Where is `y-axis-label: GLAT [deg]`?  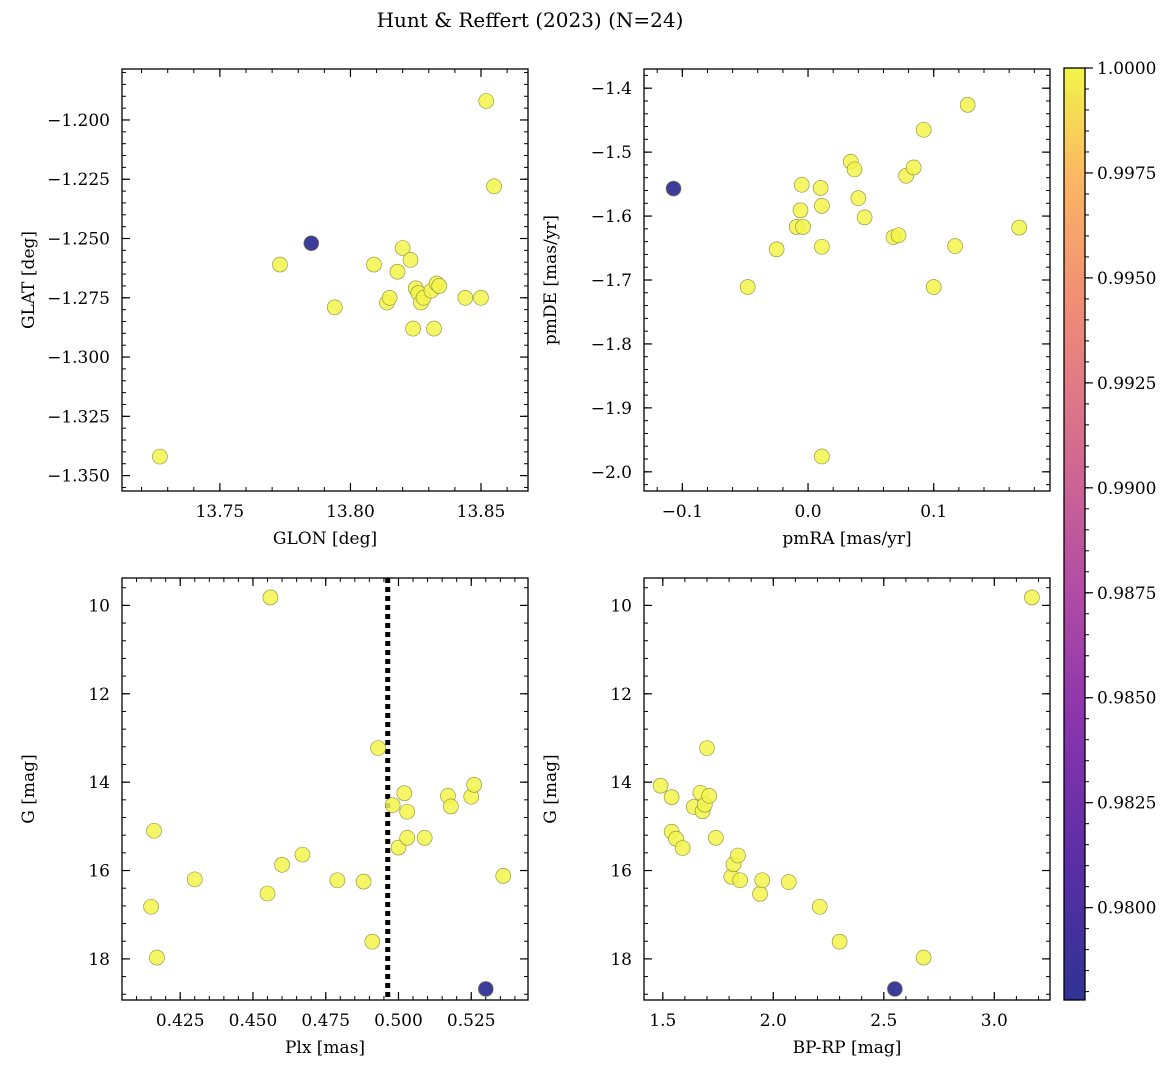 y-axis-label: GLAT [deg] is located at coordinates (29, 280).